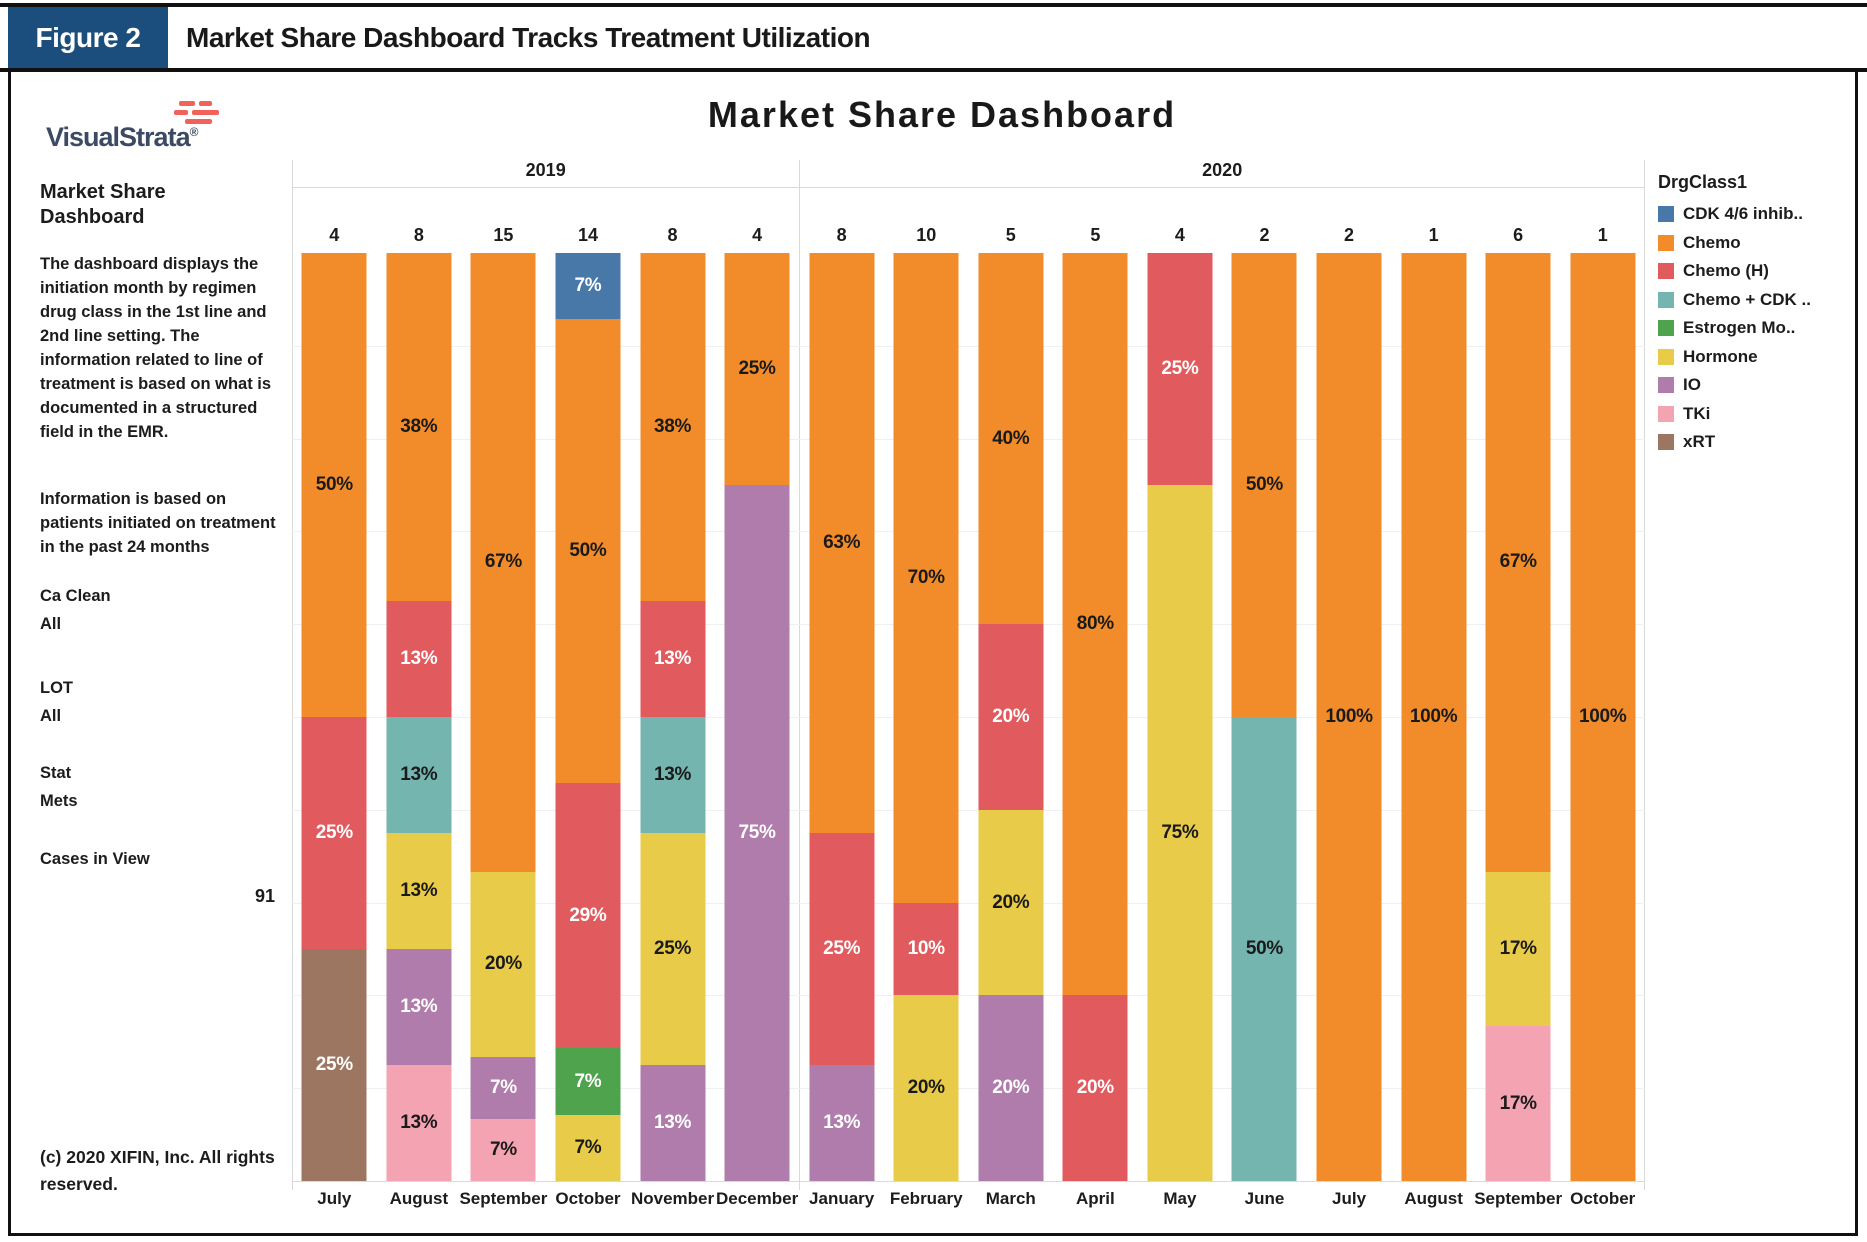 Image resolution: width=1867 pixels, height=1242 pixels. I want to click on bar-stack: 50% 50%, so click(1264, 717).